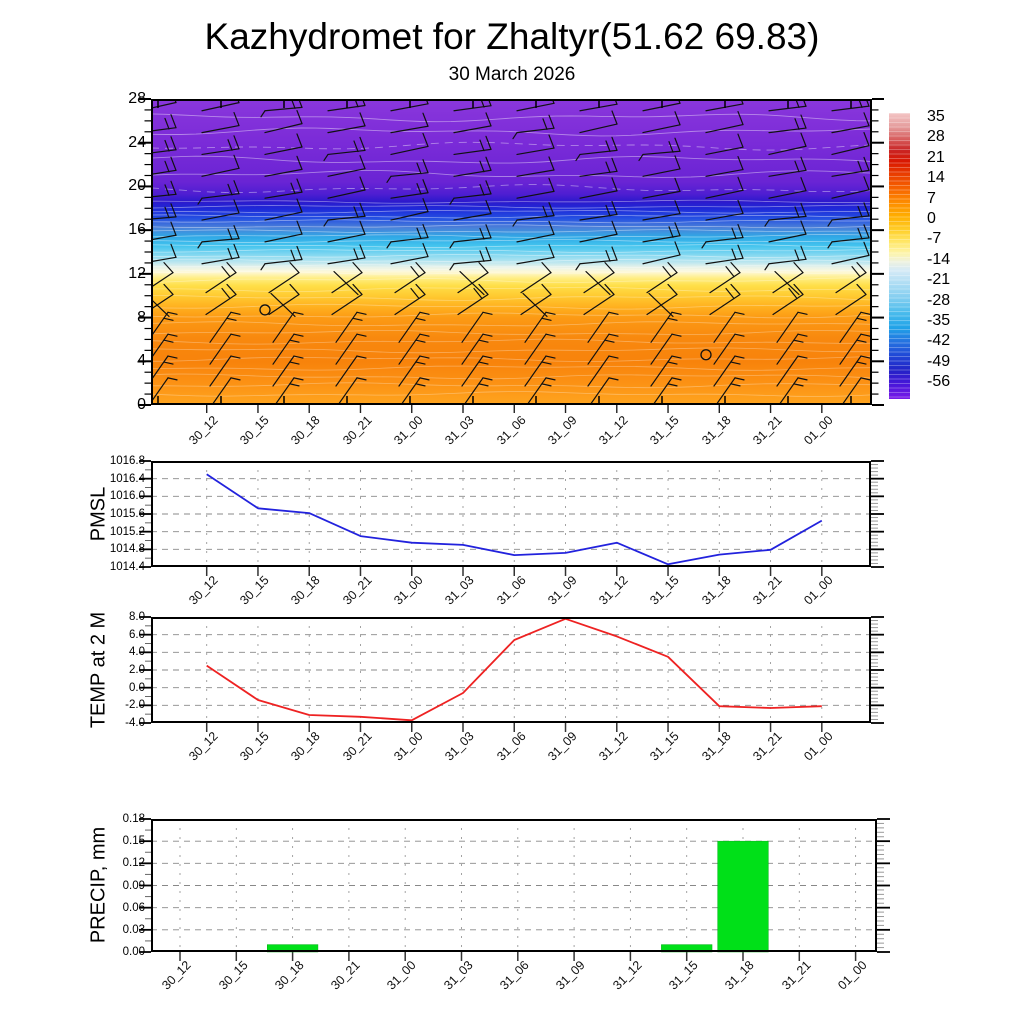 This screenshot has height=1024, width=1024. What do you see at coordinates (613, 430) in the screenshot?
I see `xsec-xtick-label: 31_12` at bounding box center [613, 430].